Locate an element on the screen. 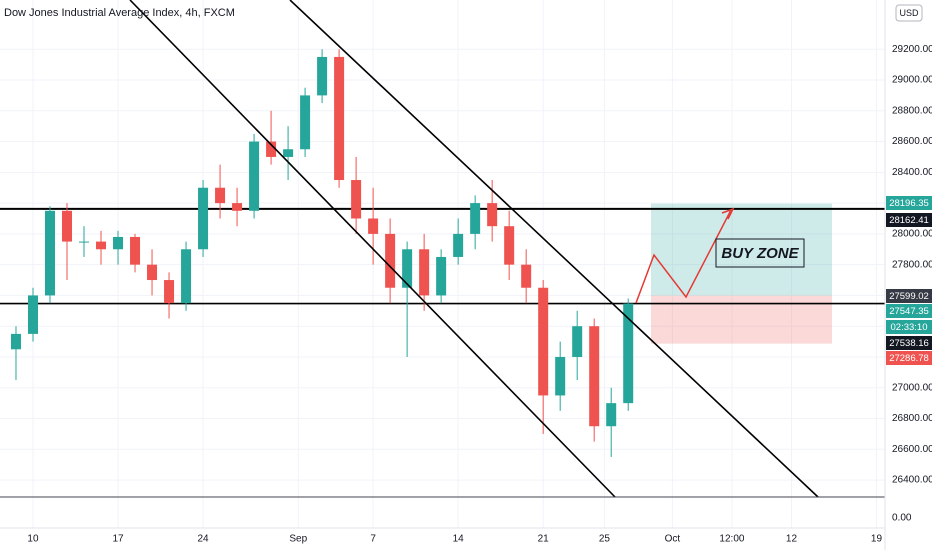 The image size is (932, 555). x-tick-label: 24 is located at coordinates (203, 539).